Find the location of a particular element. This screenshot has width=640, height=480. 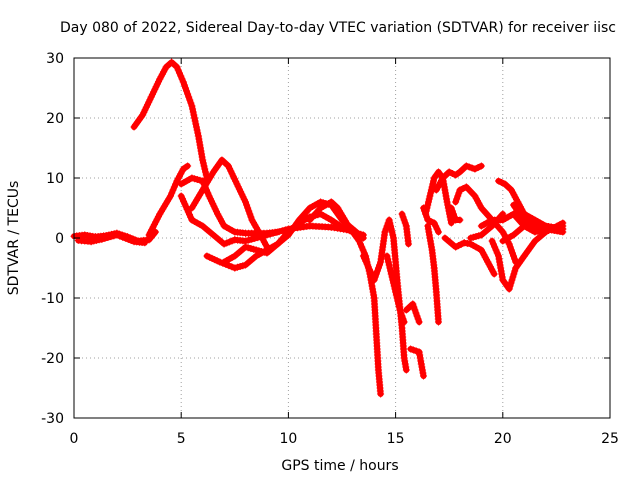

y-tick-label: 20 is located at coordinates (55, 119).